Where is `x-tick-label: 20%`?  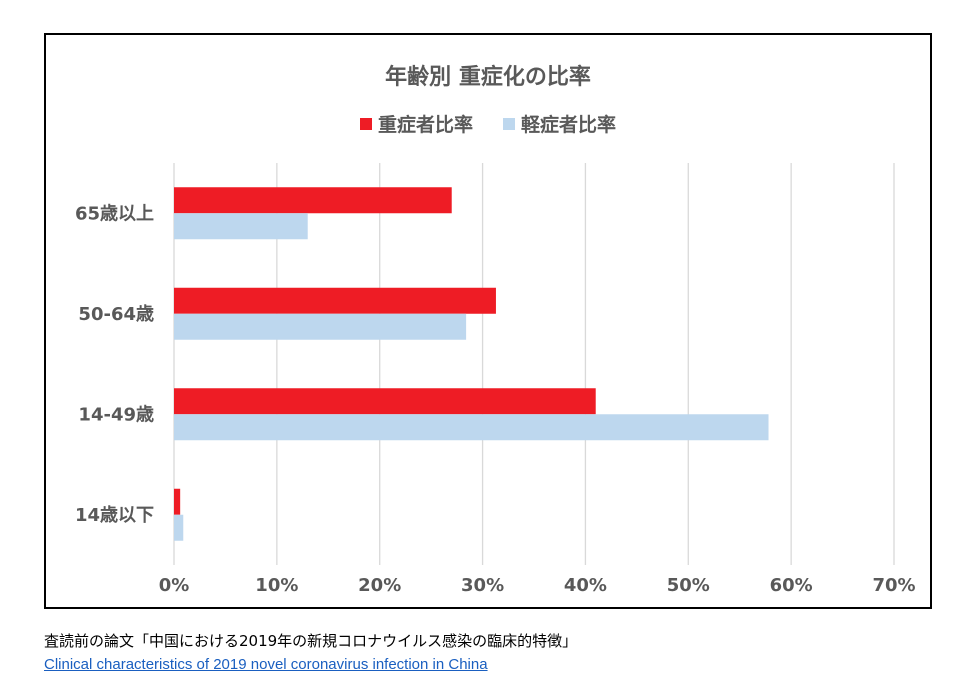 x-tick-label: 20% is located at coordinates (379, 585).